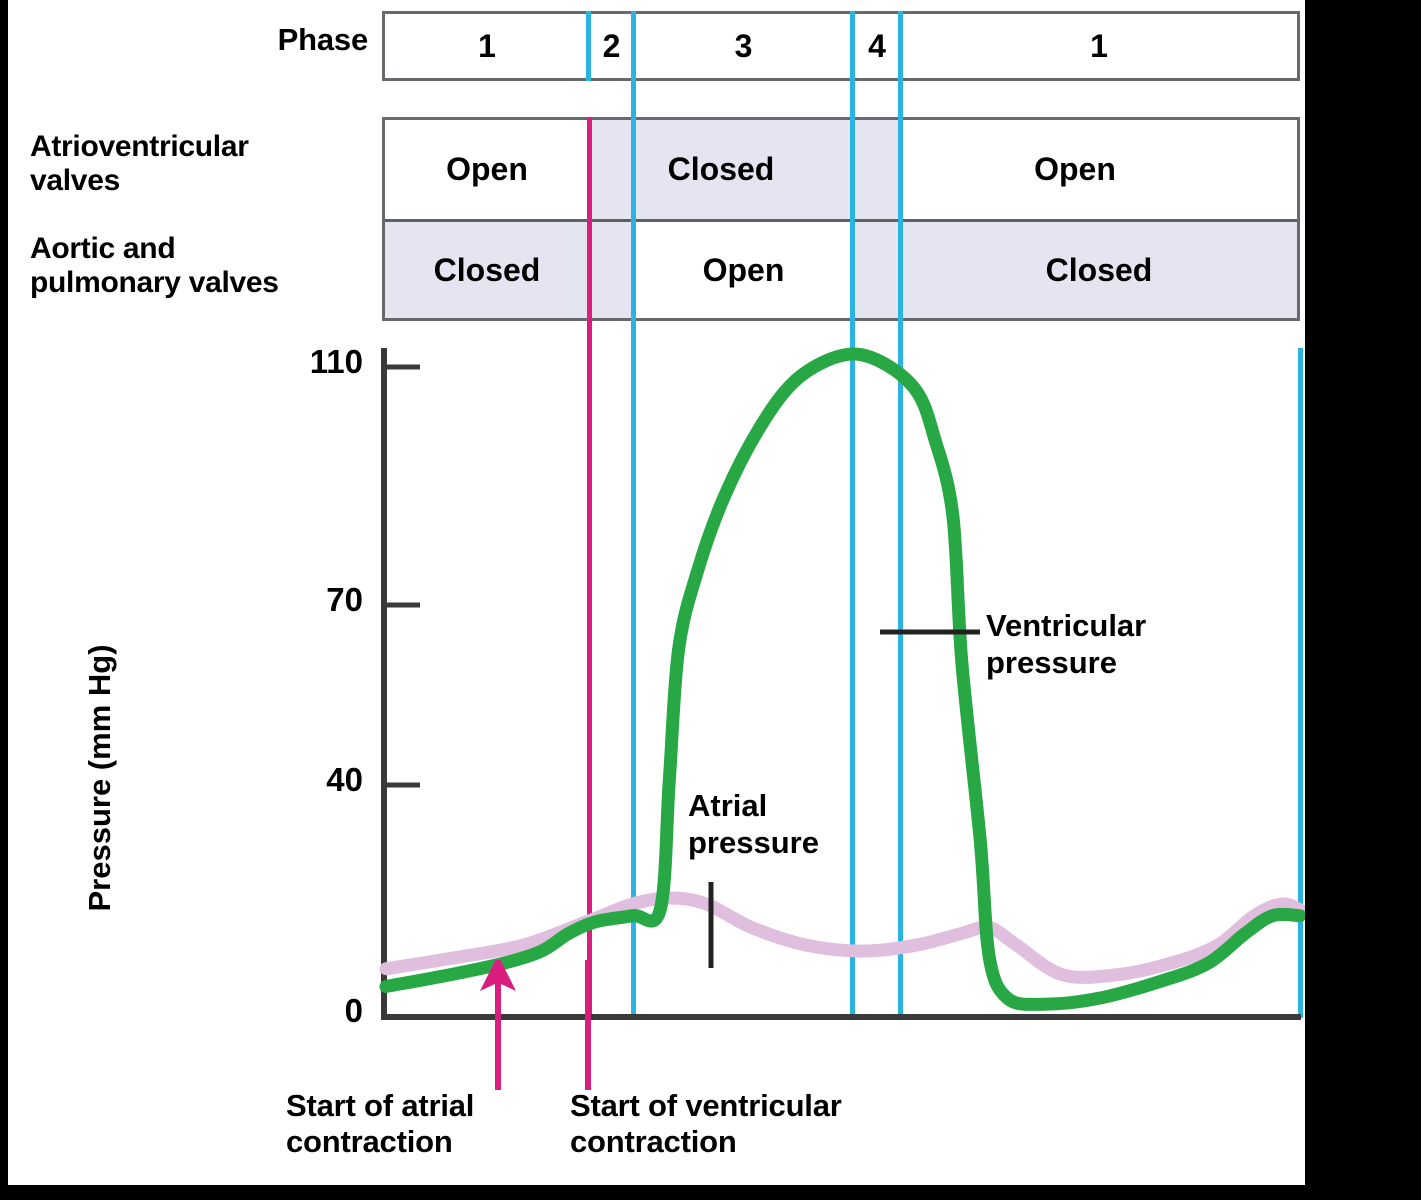 This screenshot has width=1421, height=1200. I want to click on phase-cell-2: 2, so click(611, 45).